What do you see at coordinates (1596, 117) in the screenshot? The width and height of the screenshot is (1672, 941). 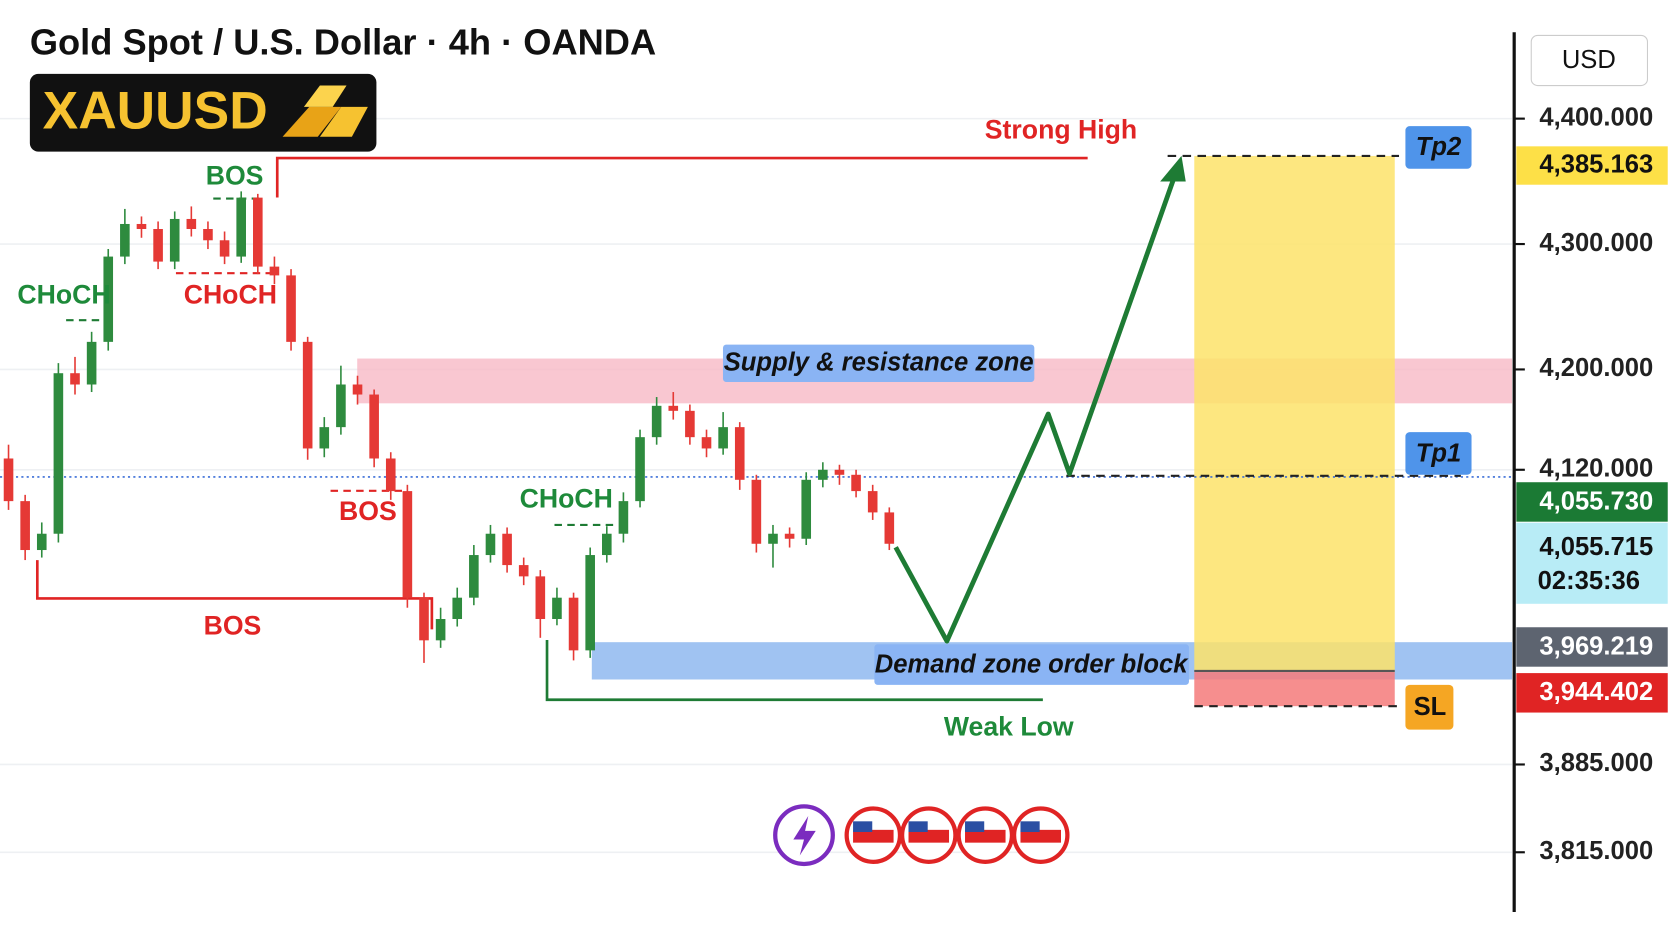 I see `y-tick-label: 4,400.000` at bounding box center [1596, 117].